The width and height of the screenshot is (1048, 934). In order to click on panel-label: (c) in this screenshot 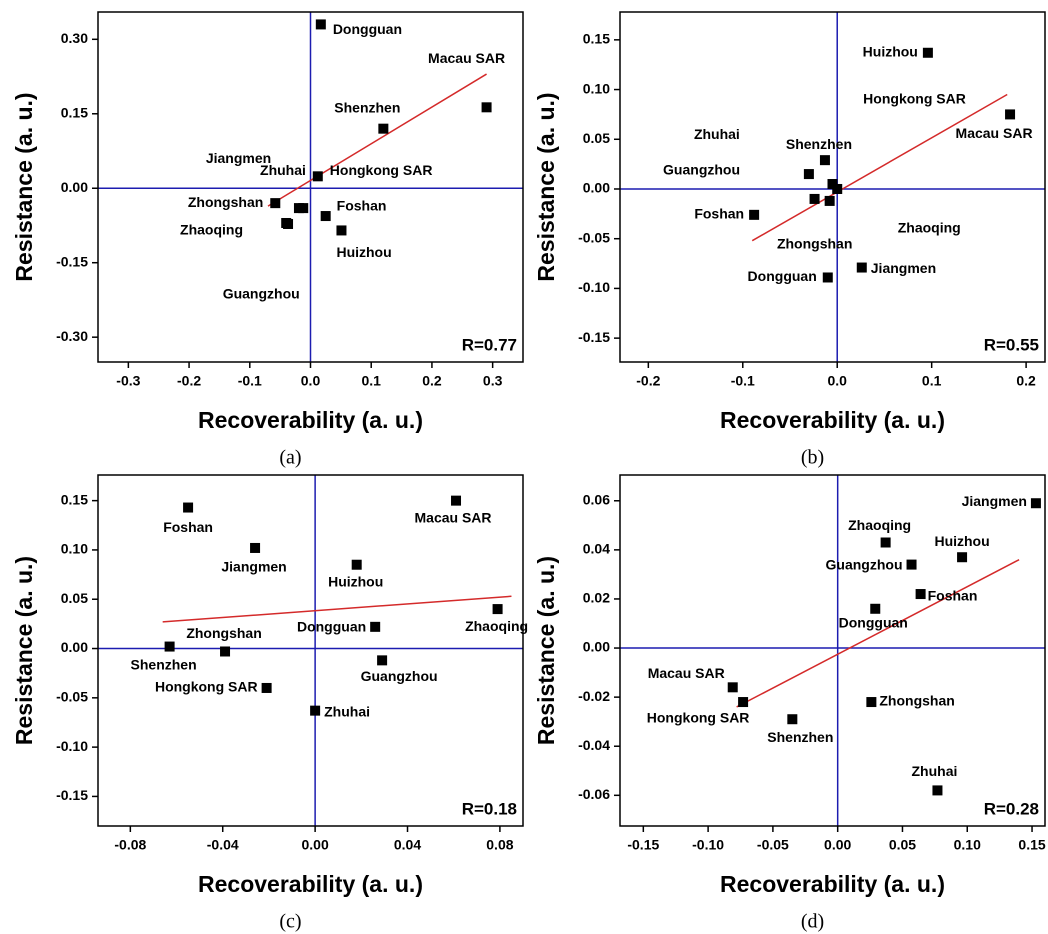, I will do `click(290, 922)`.